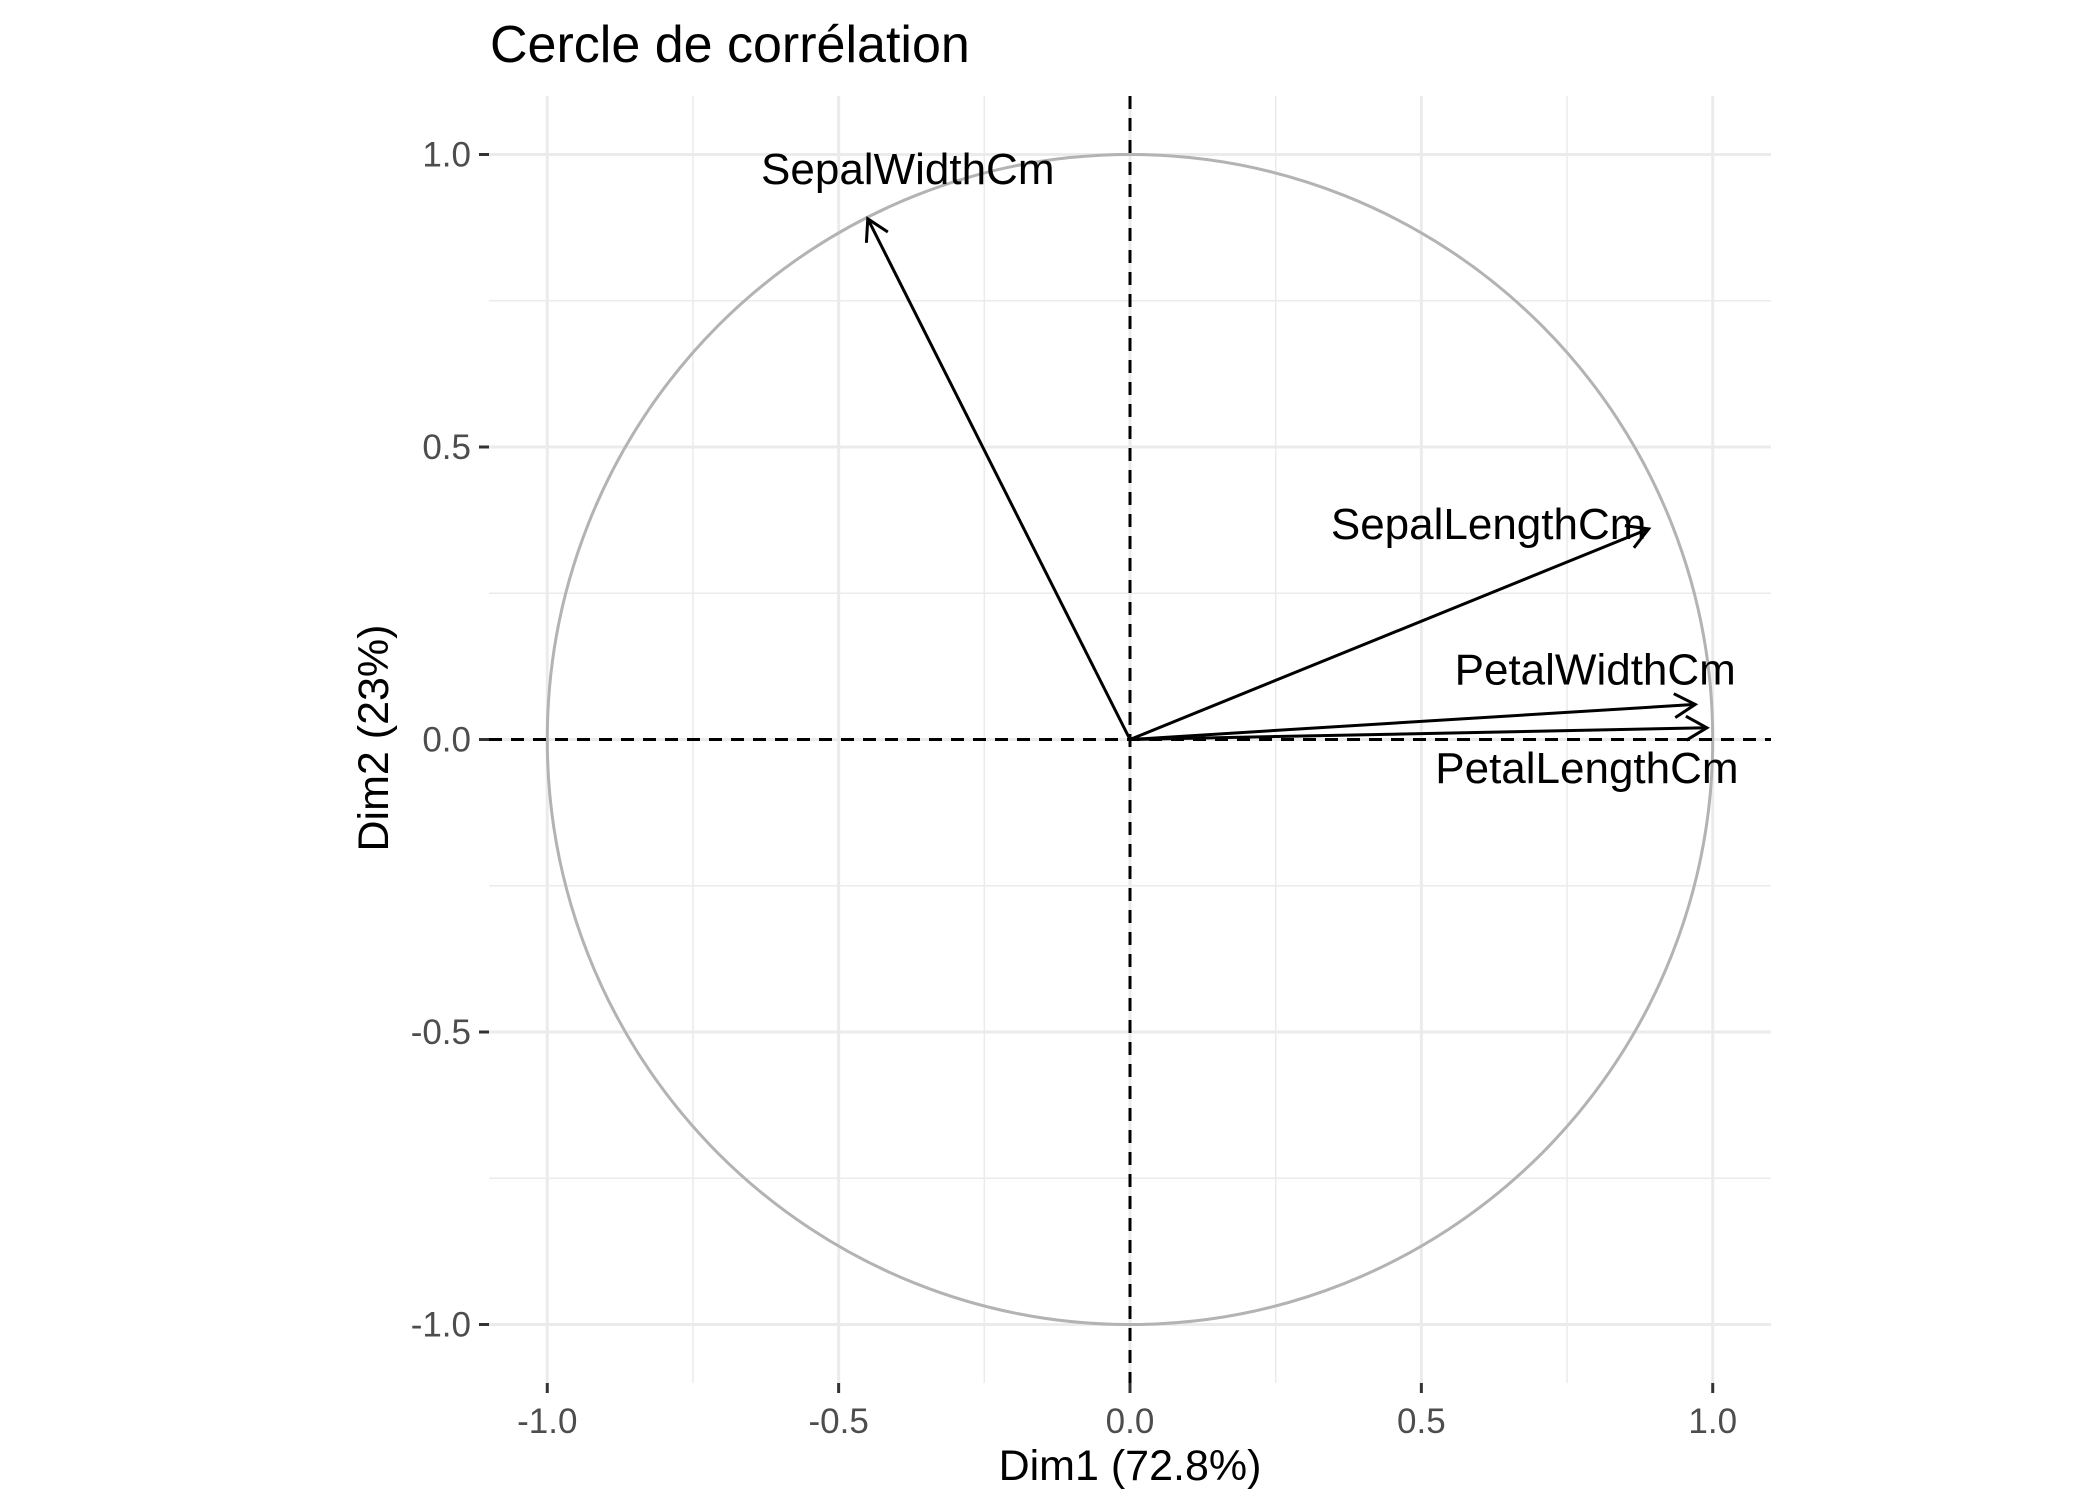  I want to click on arrow-petal-width-cm, so click(1412, 721).